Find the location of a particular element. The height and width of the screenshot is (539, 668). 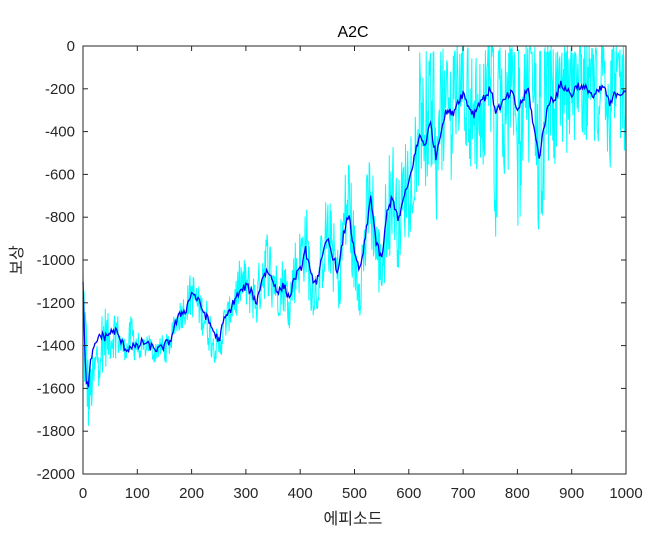

y-tick-label: -1800 is located at coordinates (56, 431).